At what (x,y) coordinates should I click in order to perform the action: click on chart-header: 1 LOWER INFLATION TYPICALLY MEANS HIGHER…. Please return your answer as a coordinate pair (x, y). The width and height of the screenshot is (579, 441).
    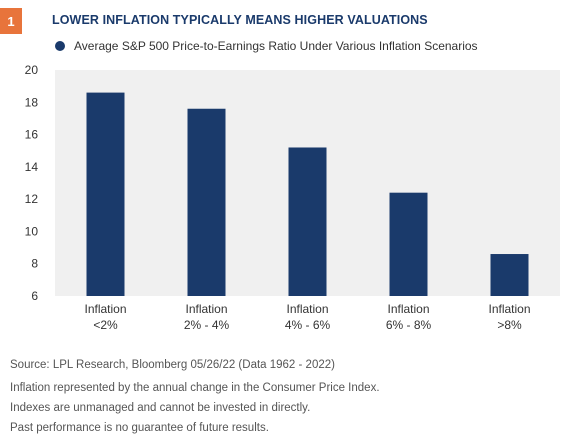
    Looking at the image, I should click on (289, 20).